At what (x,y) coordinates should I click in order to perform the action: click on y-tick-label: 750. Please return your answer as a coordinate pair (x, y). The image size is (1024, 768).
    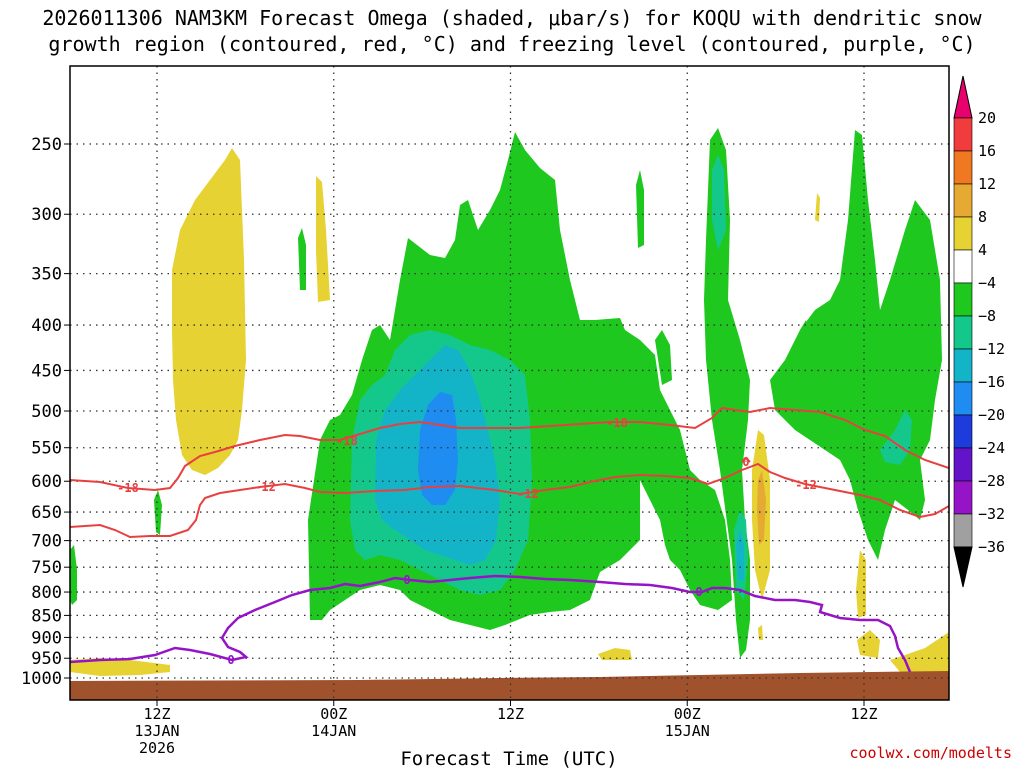
    Looking at the image, I should click on (46, 568).